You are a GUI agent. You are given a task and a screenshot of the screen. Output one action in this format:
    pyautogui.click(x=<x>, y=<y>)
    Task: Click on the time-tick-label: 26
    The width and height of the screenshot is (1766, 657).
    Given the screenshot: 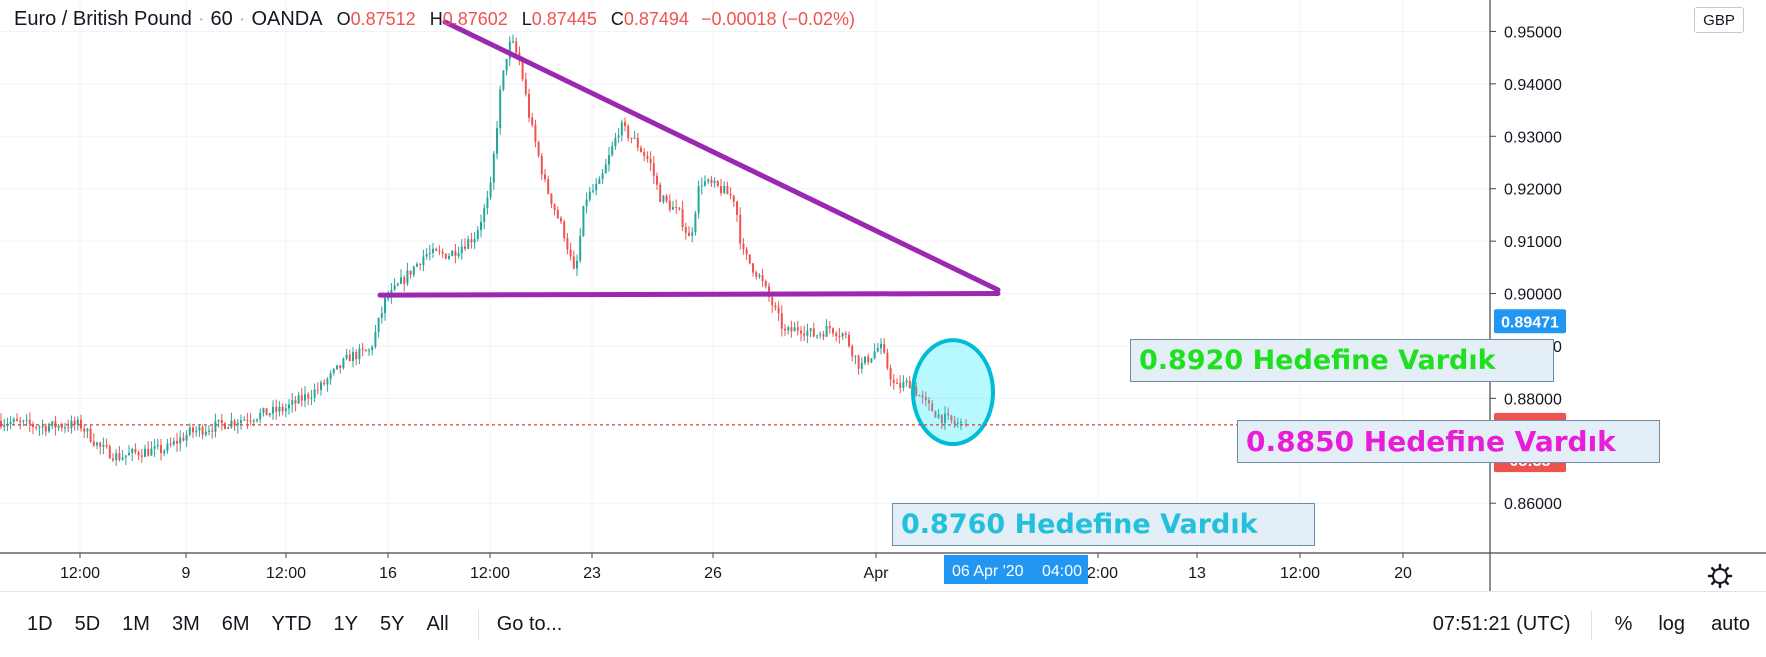 What is the action you would take?
    pyautogui.click(x=713, y=573)
    